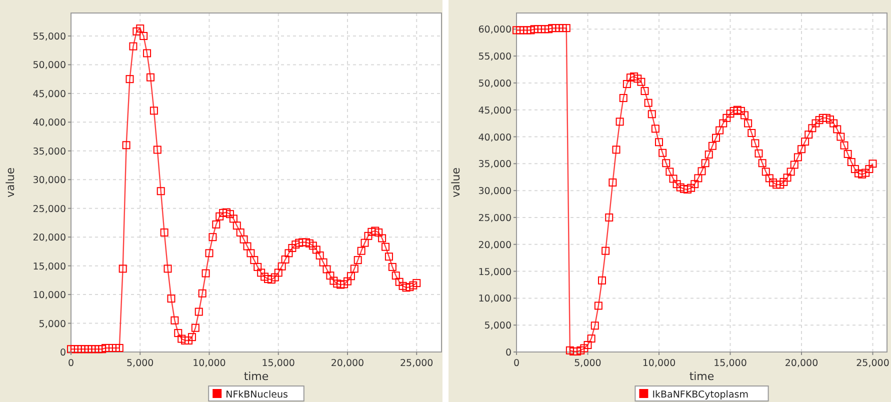 The image size is (891, 402). What do you see at coordinates (257, 395) in the screenshot?
I see `legend-label: NFkBNucleus` at bounding box center [257, 395].